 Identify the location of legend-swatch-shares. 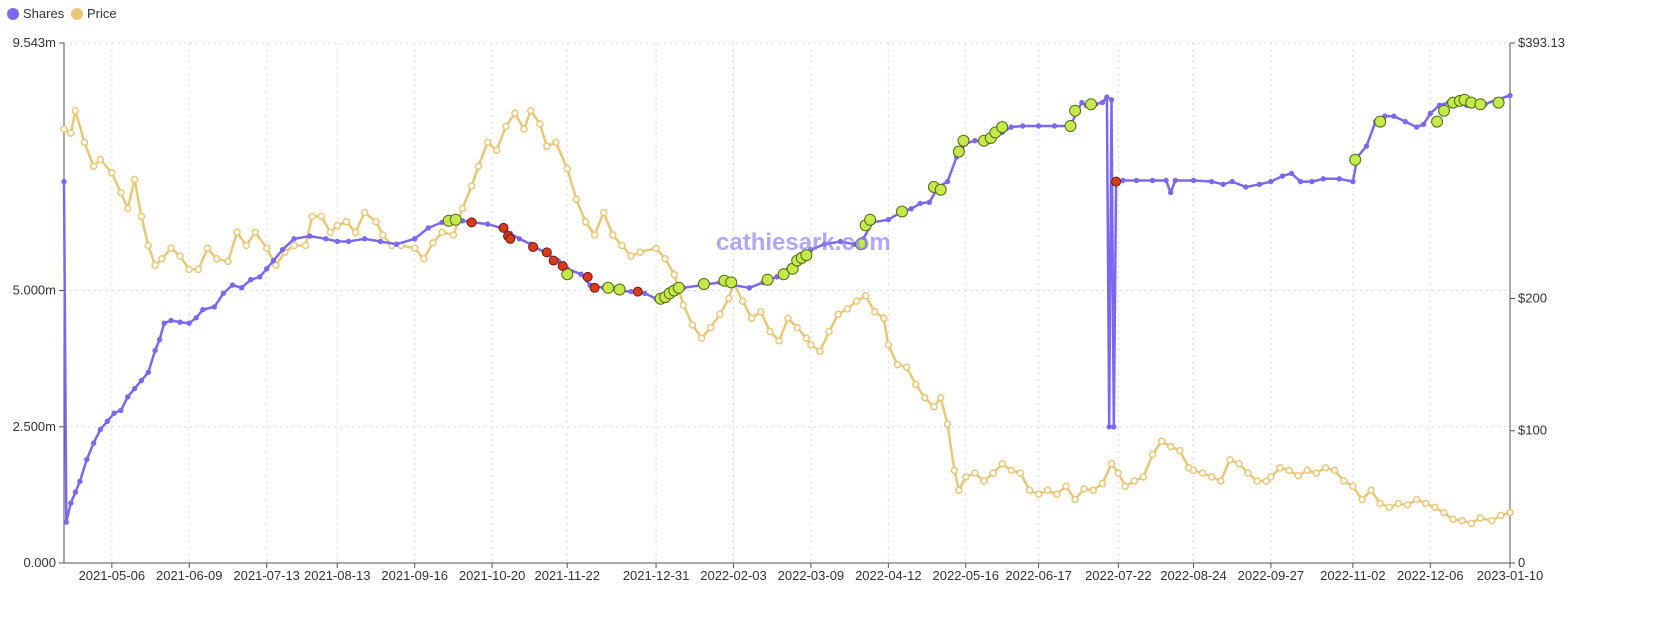
(13, 14).